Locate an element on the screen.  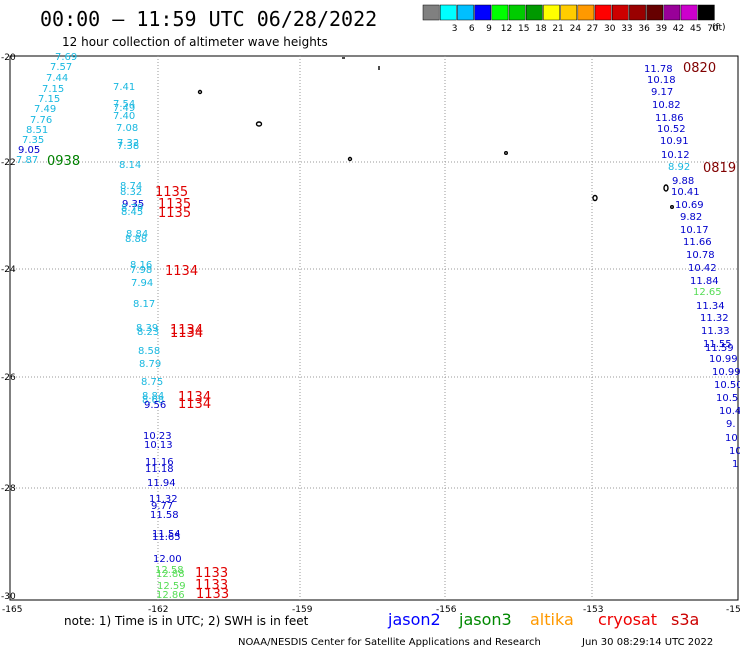
wave-height-legend: 3 6 9 12 15 18 21 24 27 30 33 36 39 42 45 70 is located at coordinates (570, 19).